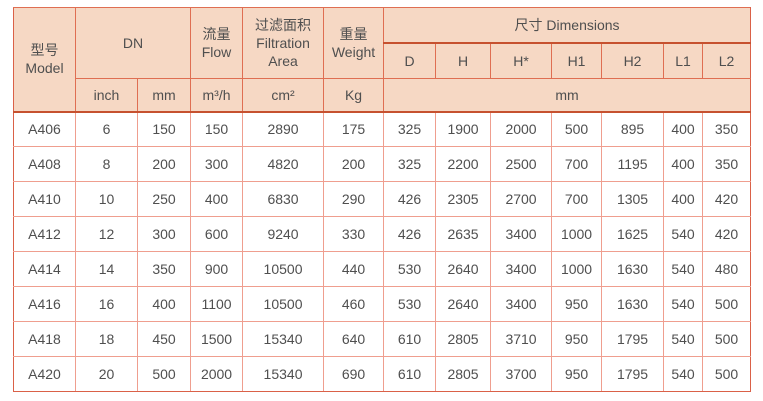 The width and height of the screenshot is (763, 401). What do you see at coordinates (164, 199) in the screenshot?
I see `cell: 250` at bounding box center [164, 199].